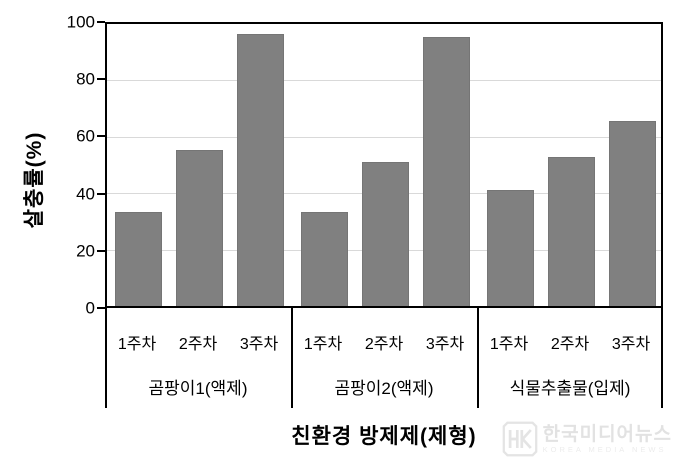  What do you see at coordinates (632, 213) in the screenshot?
I see `bar-식물추출물(입제)-3주차` at bounding box center [632, 213].